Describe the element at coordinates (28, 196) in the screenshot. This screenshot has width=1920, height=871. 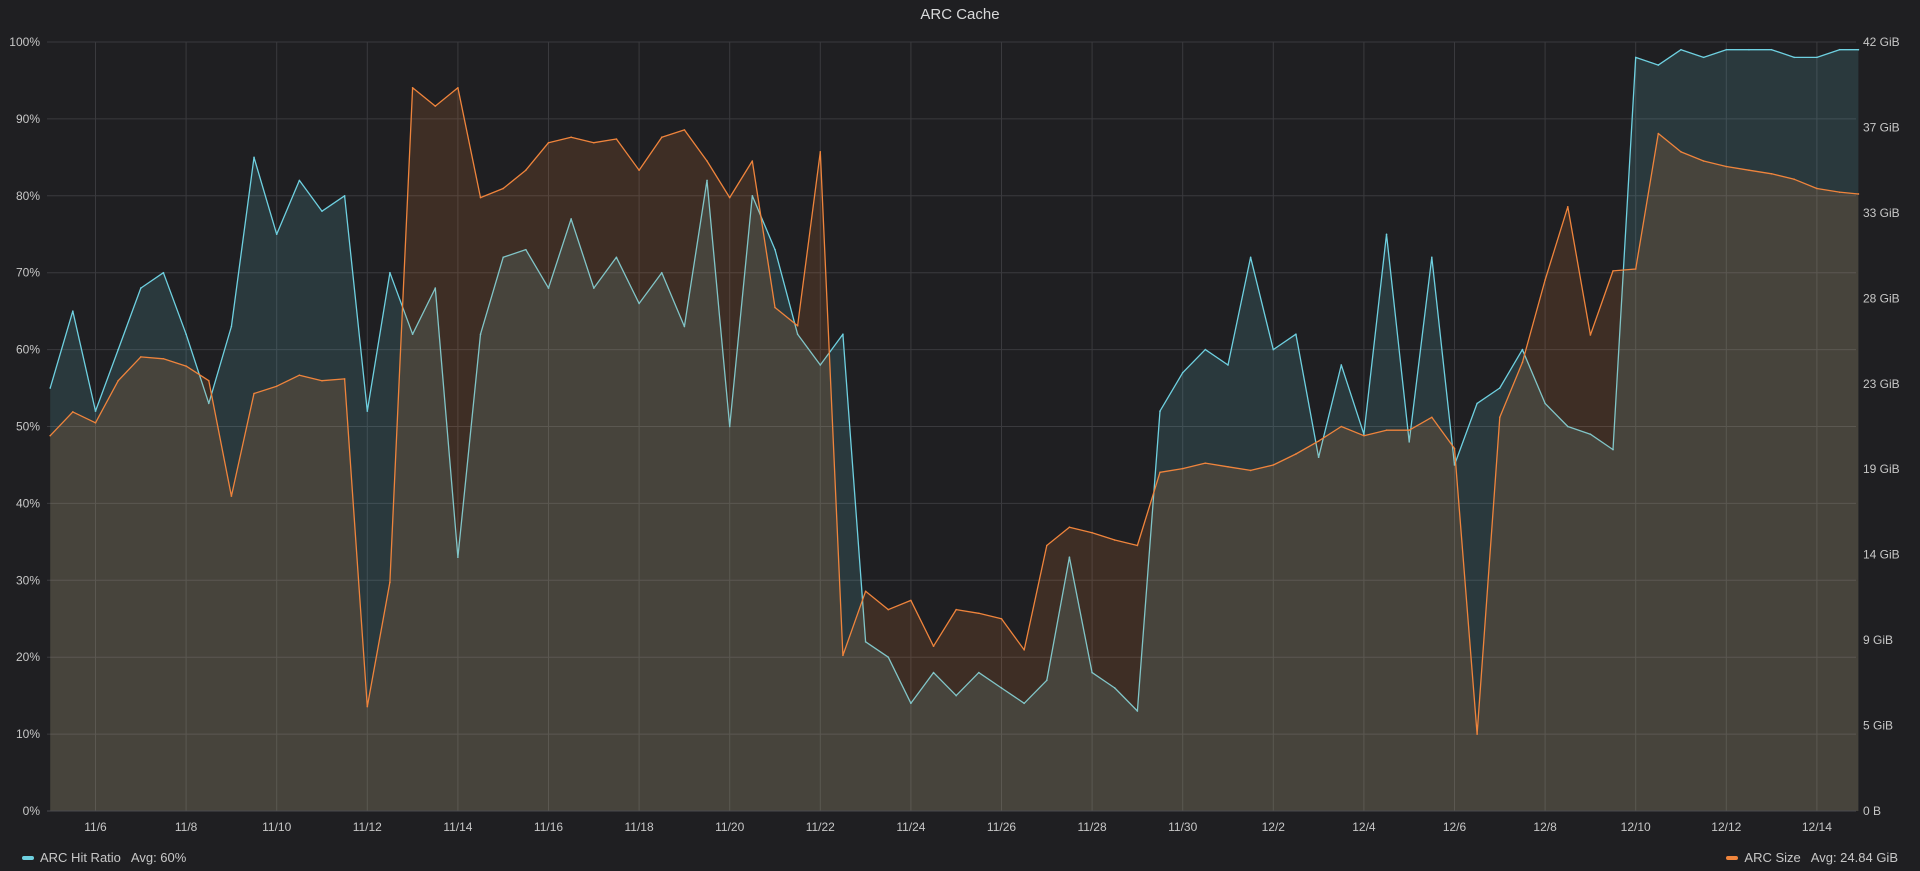
I see `y-left-tick-label: 80%` at that location.